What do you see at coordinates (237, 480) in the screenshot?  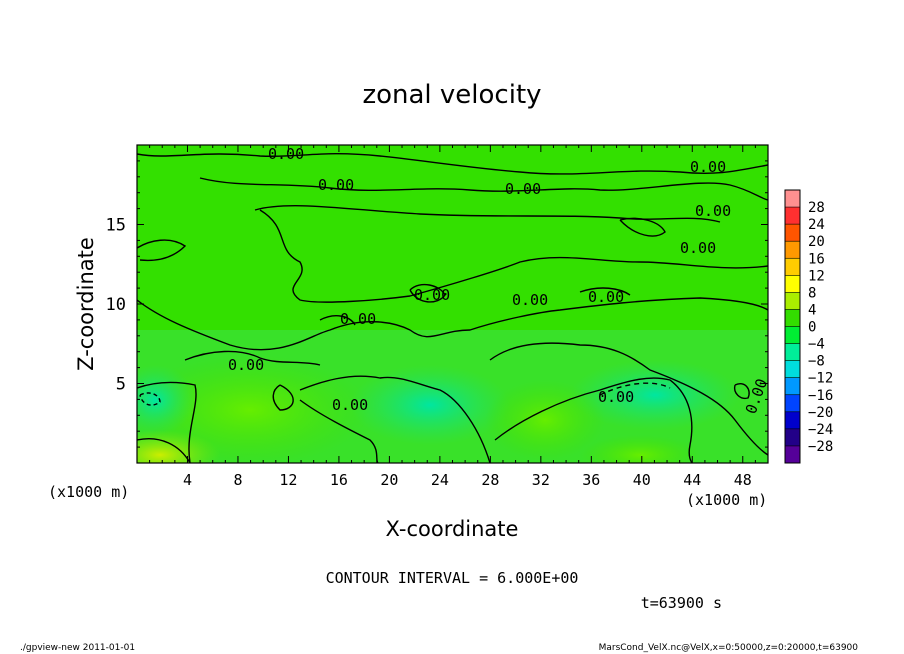 I see `x-tick-label: 8` at bounding box center [237, 480].